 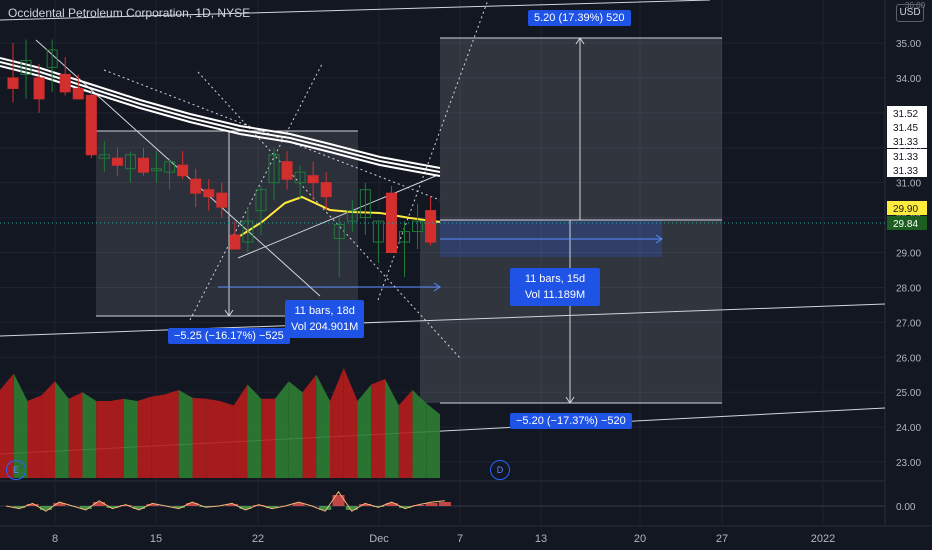 What do you see at coordinates (908, 254) in the screenshot?
I see `y-tick-label: 29.00` at bounding box center [908, 254].